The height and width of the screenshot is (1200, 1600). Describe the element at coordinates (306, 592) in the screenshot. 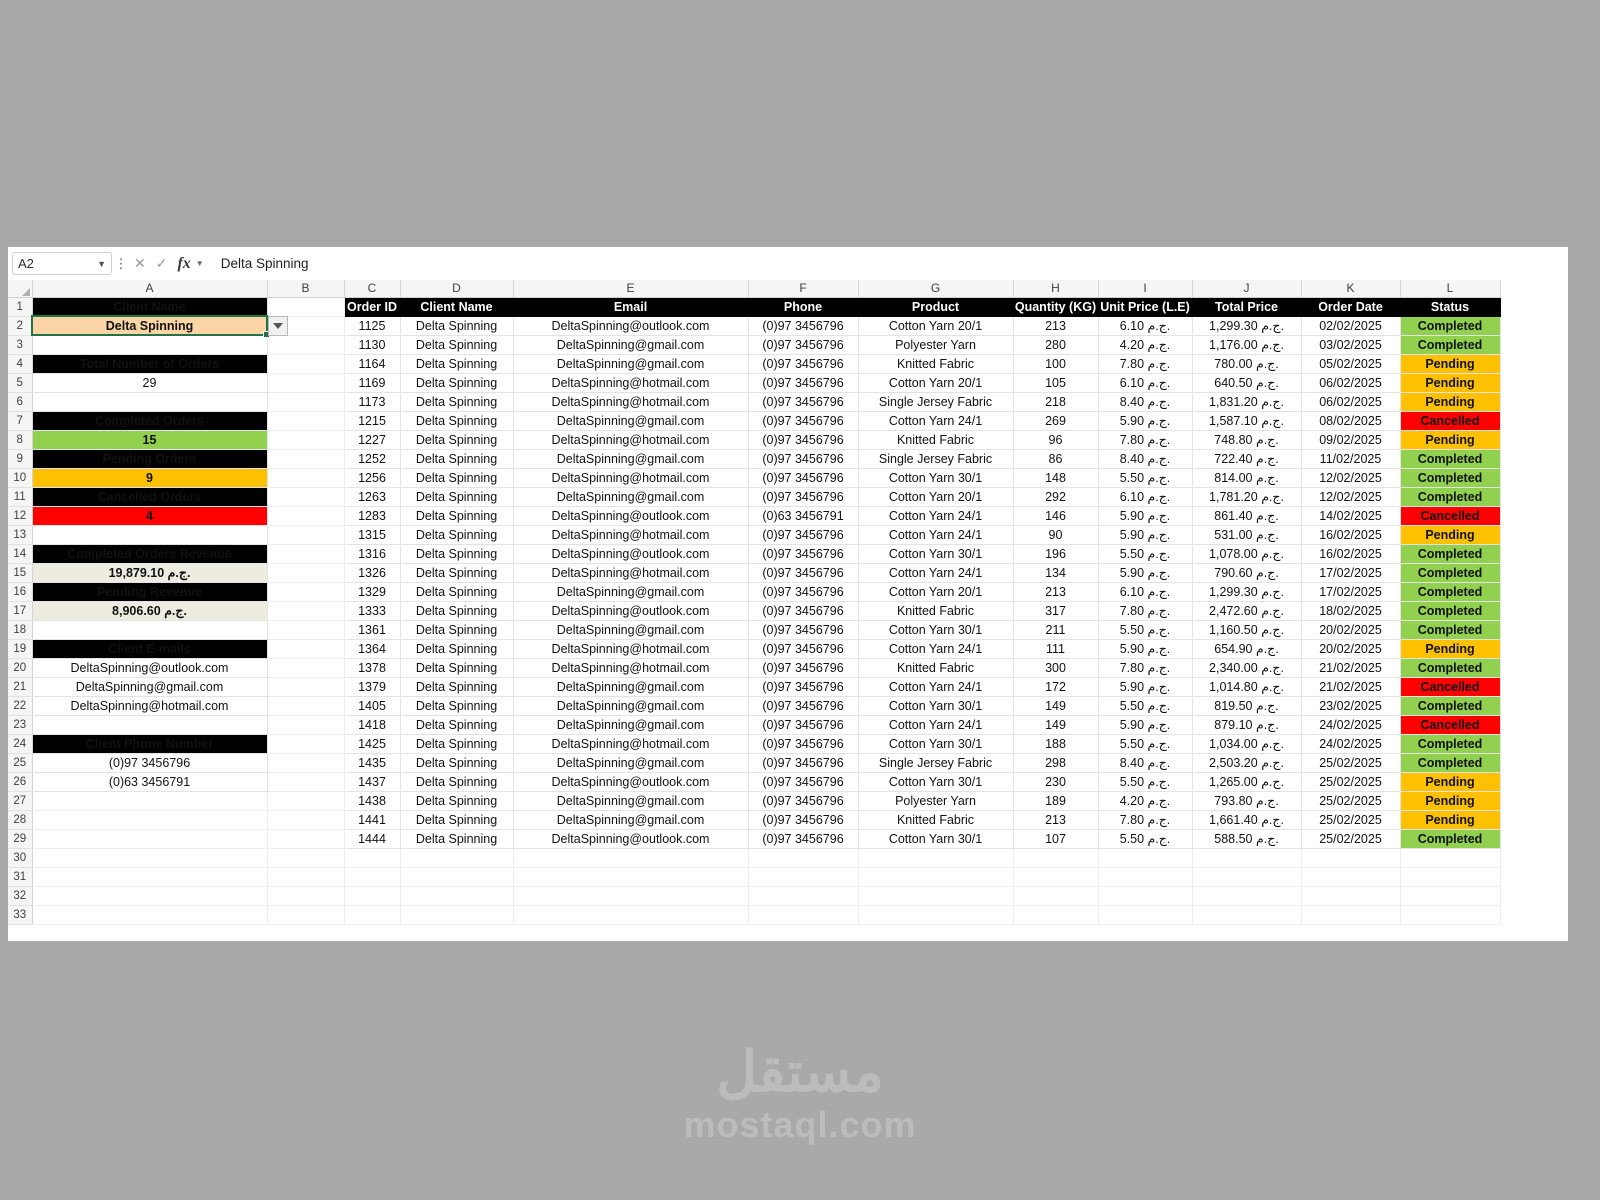

I see `empty-cell-b16` at that location.